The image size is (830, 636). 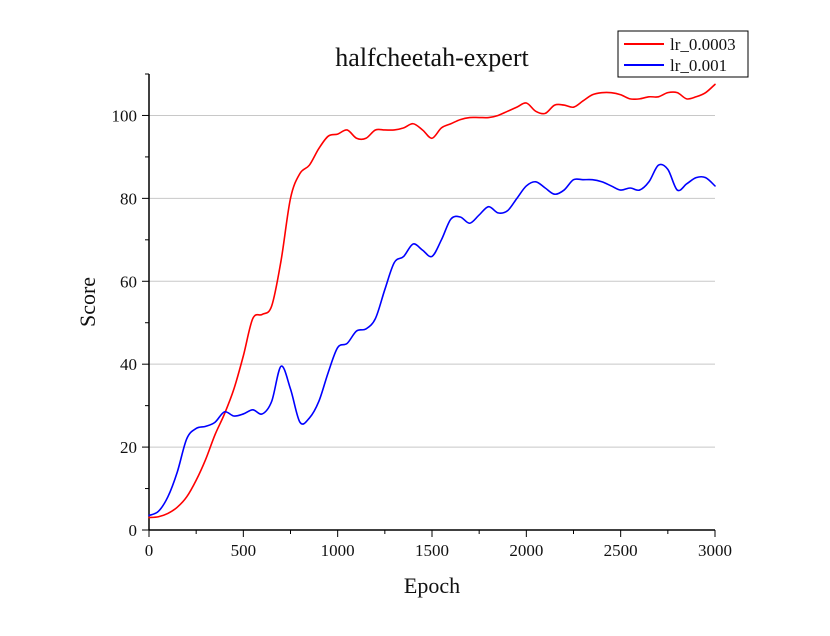 What do you see at coordinates (87, 302) in the screenshot?
I see `y-axis-label: Score` at bounding box center [87, 302].